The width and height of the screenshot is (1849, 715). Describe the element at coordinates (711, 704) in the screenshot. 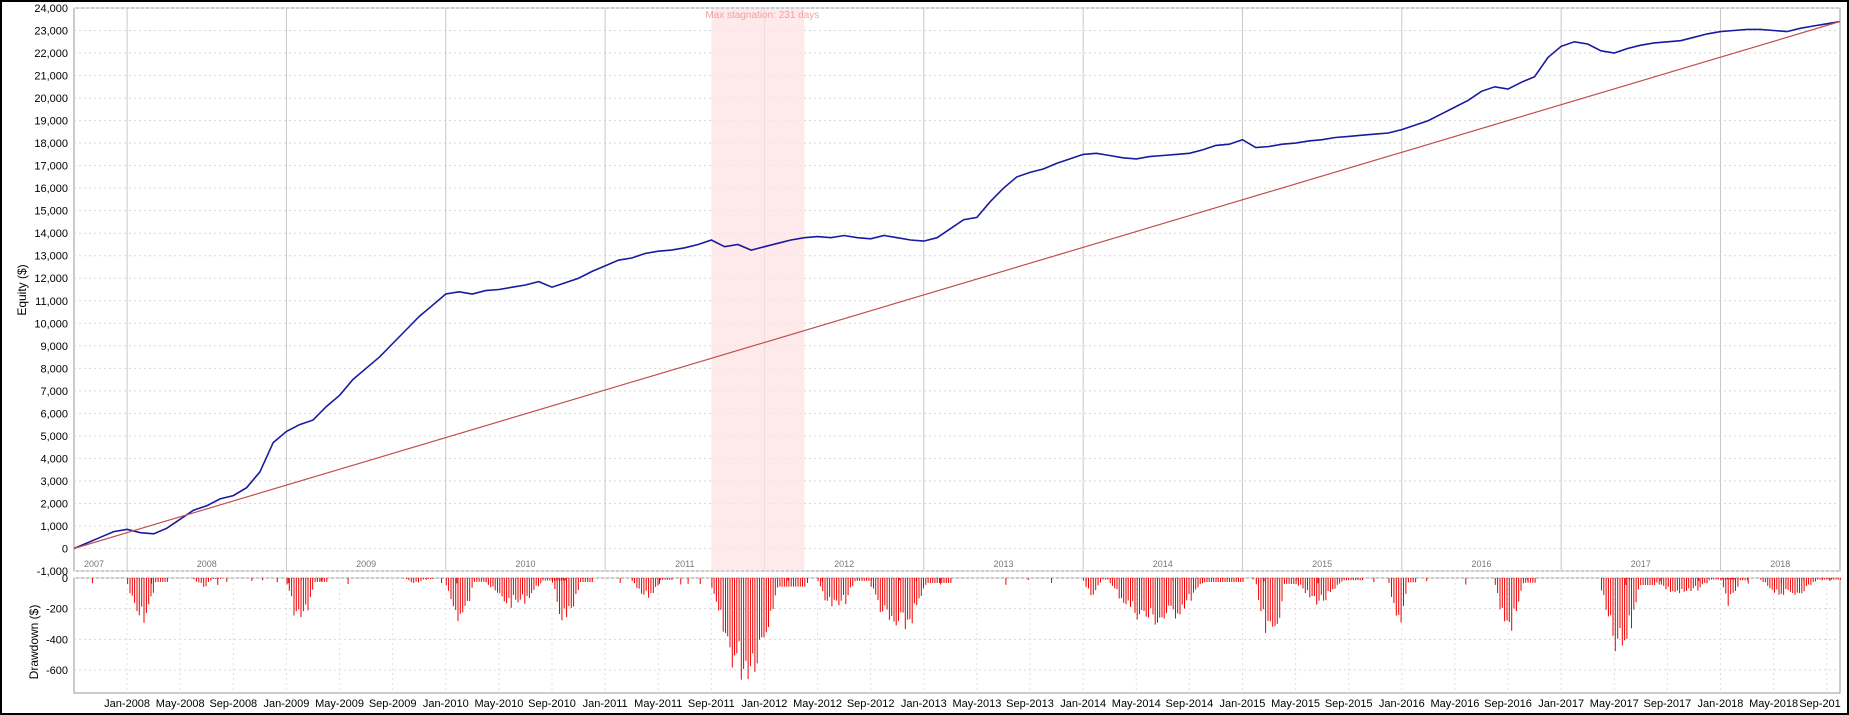

I see `month-label: Sep-2011` at that location.